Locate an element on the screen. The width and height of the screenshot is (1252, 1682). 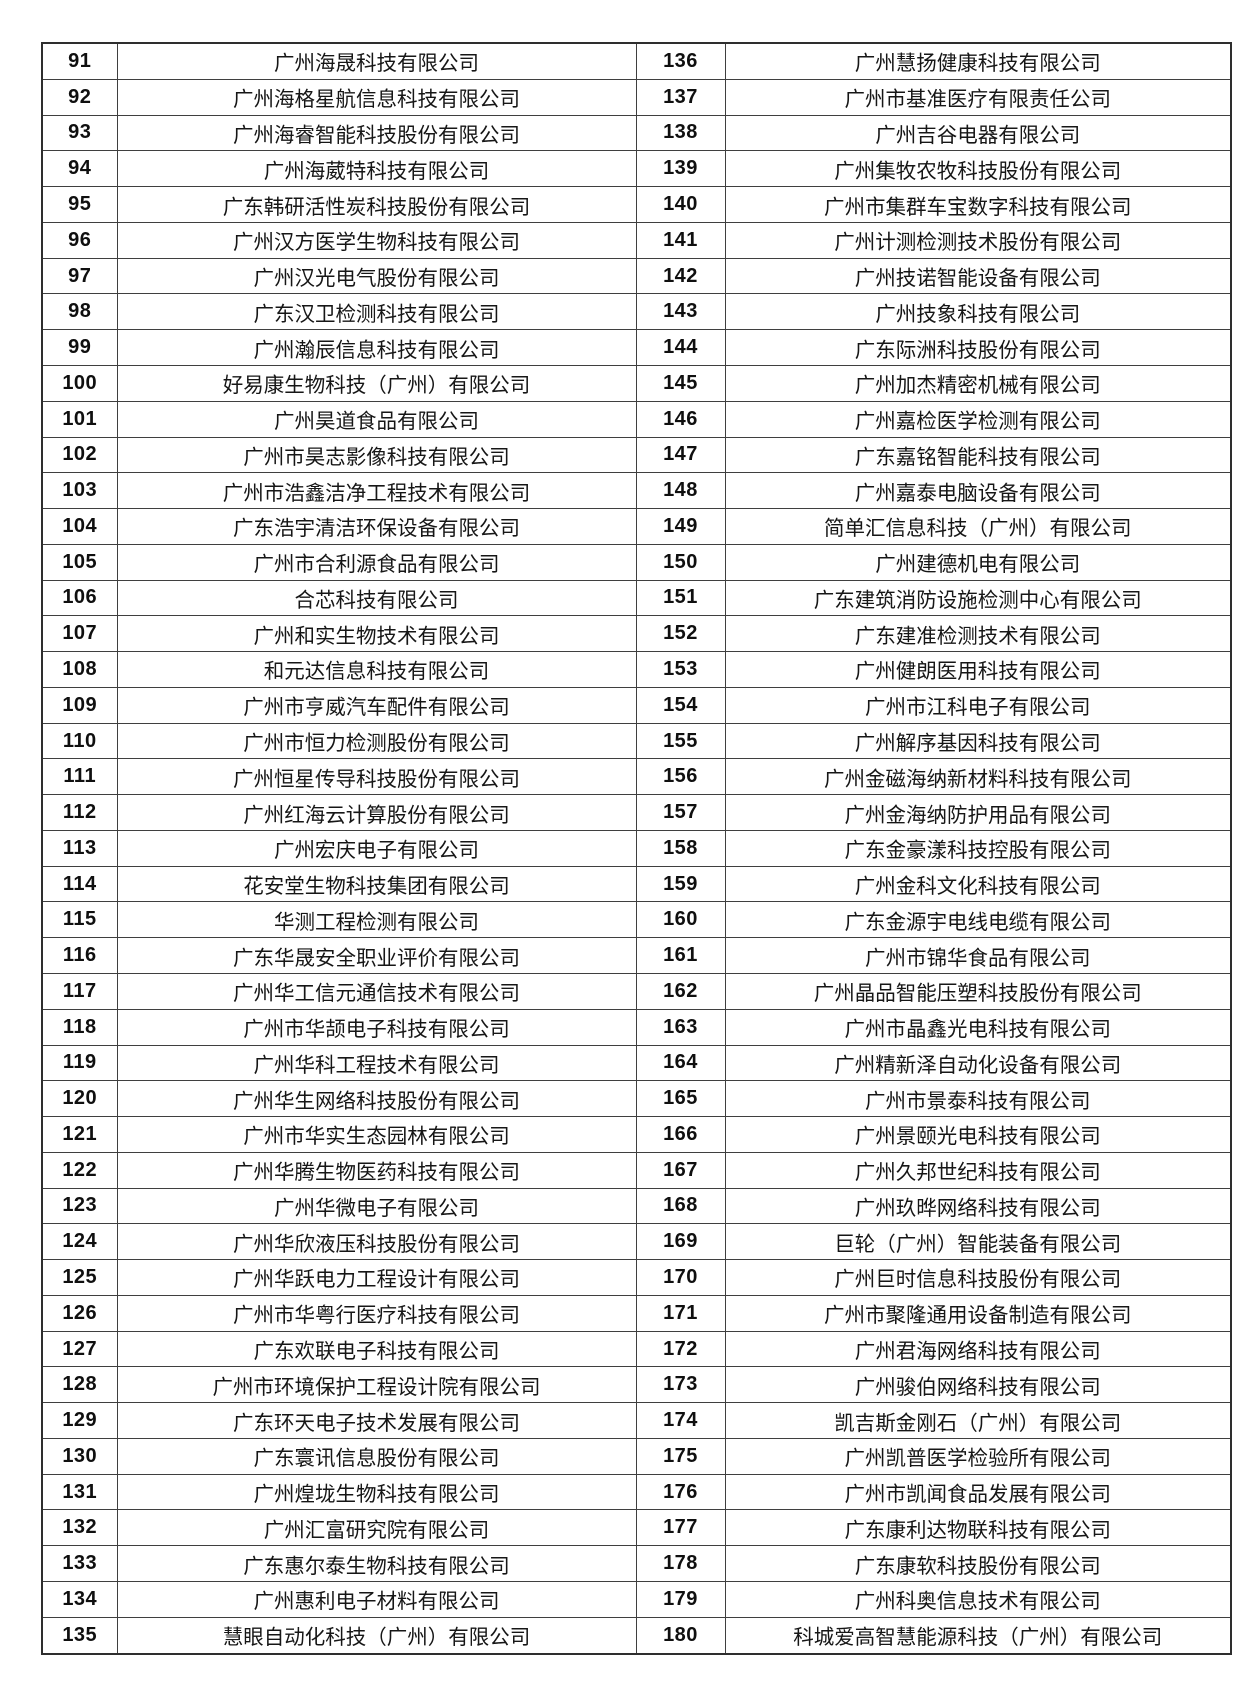
table-row: 103 广州市浩鑫洁净工程技术有限公司 148 广州嘉泰电脑设备有限公司 is located at coordinates (636, 491).